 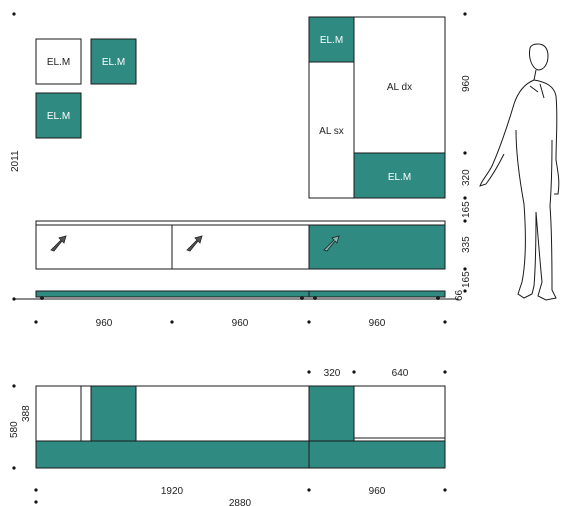 What do you see at coordinates (235, 295) in the screenshot?
I see `plinth` at bounding box center [235, 295].